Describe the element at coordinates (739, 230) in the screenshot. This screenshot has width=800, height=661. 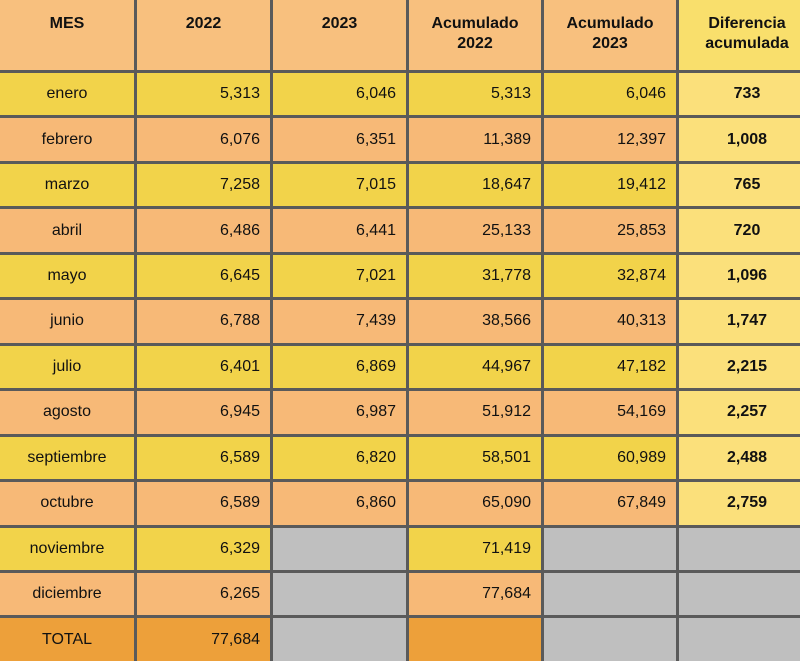
I see `cell-diferencia: 720` at that location.